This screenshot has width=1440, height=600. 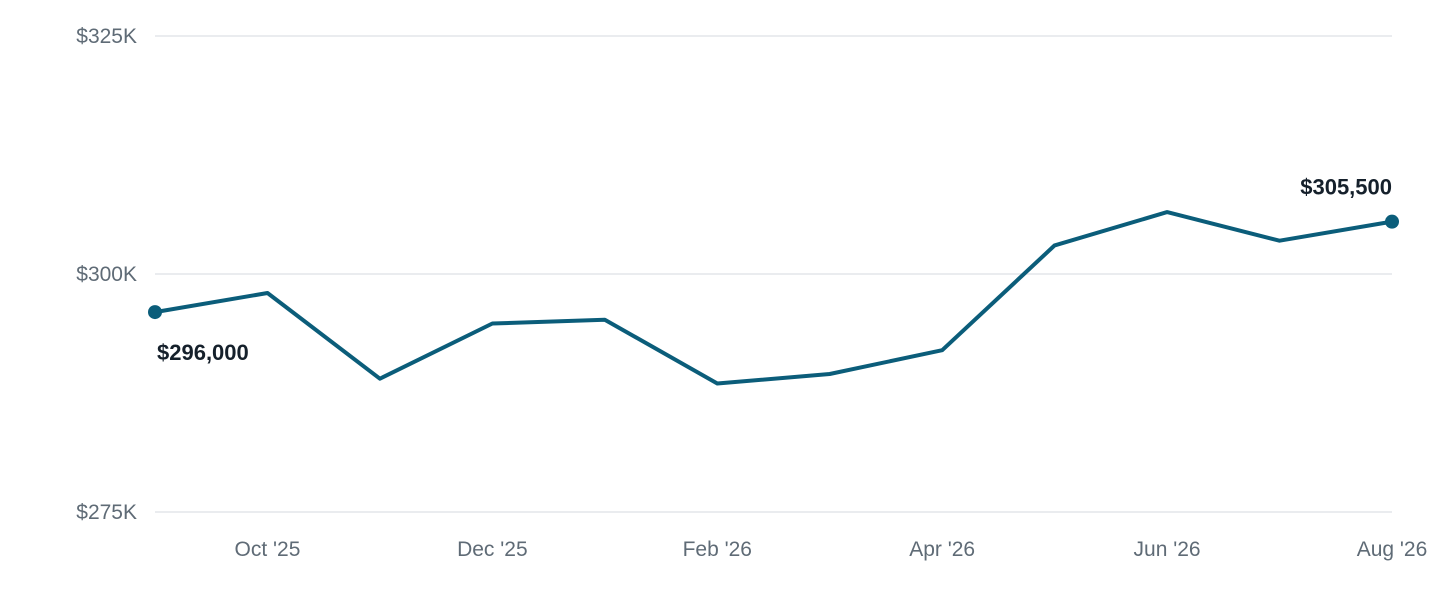 I want to click on data-label: $305,500, so click(x=1346, y=187).